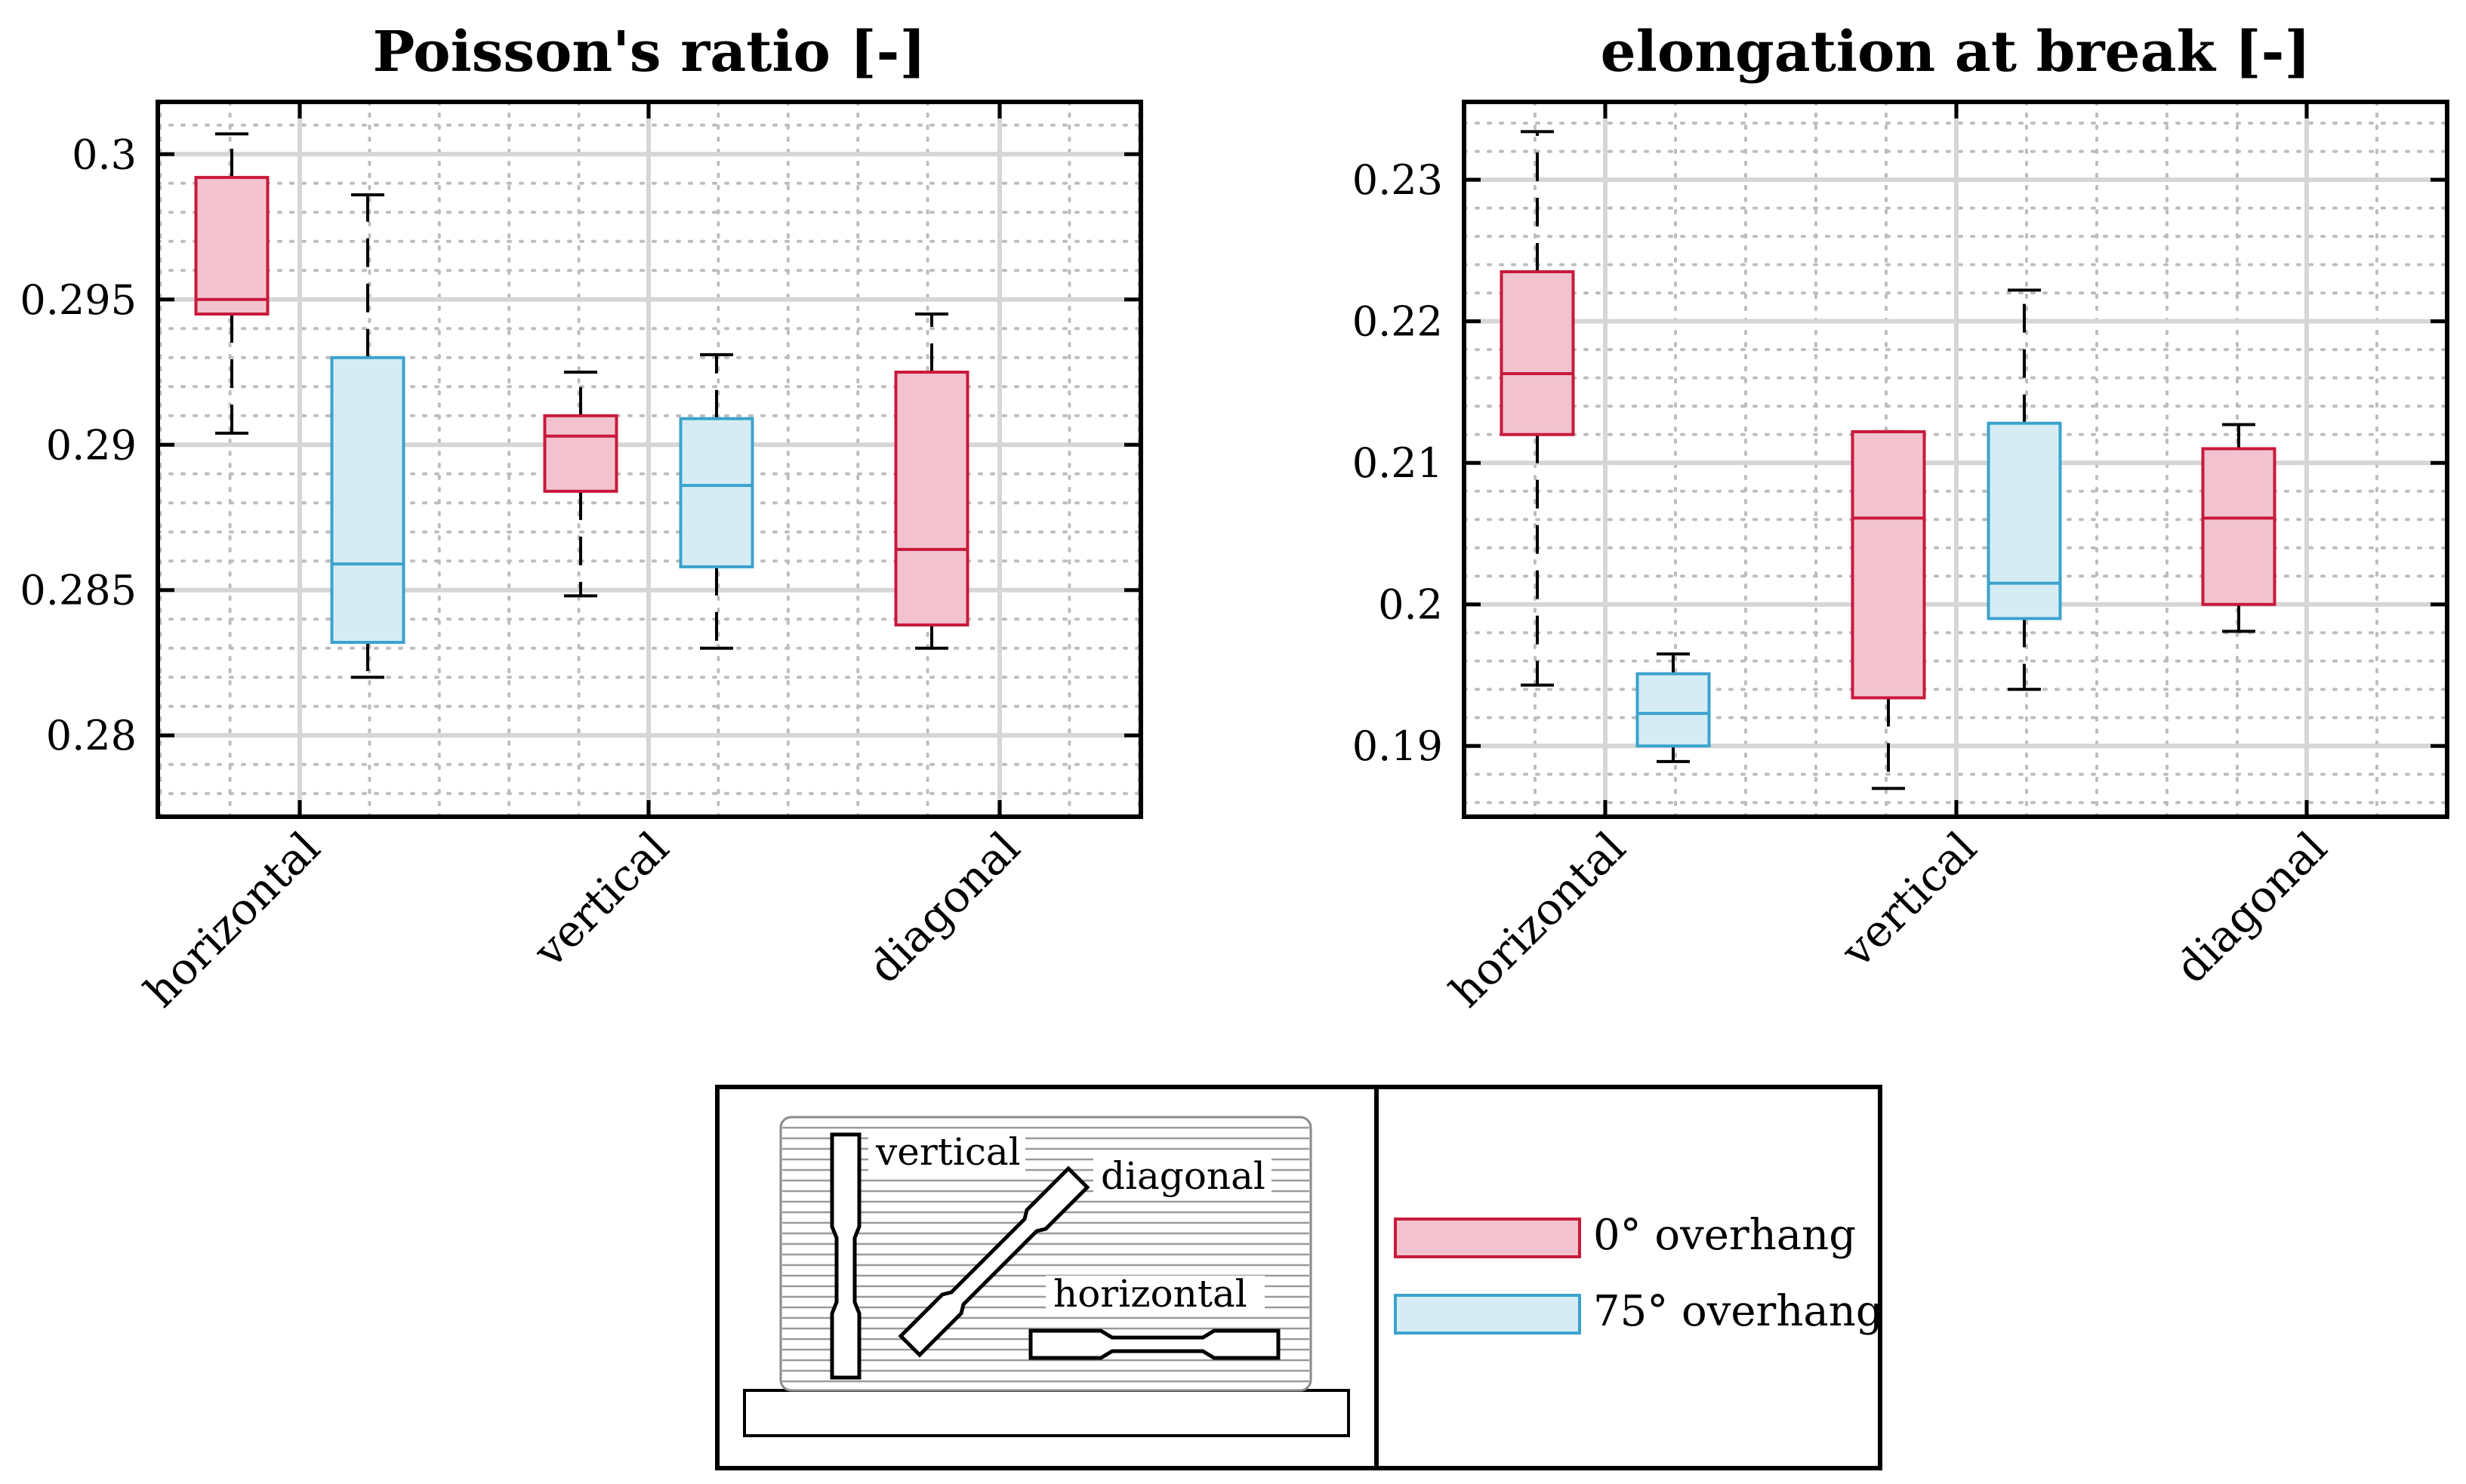 This screenshot has height=1484, width=2466. I want to click on elongation-box-75deg-vertical, so click(2024, 489).